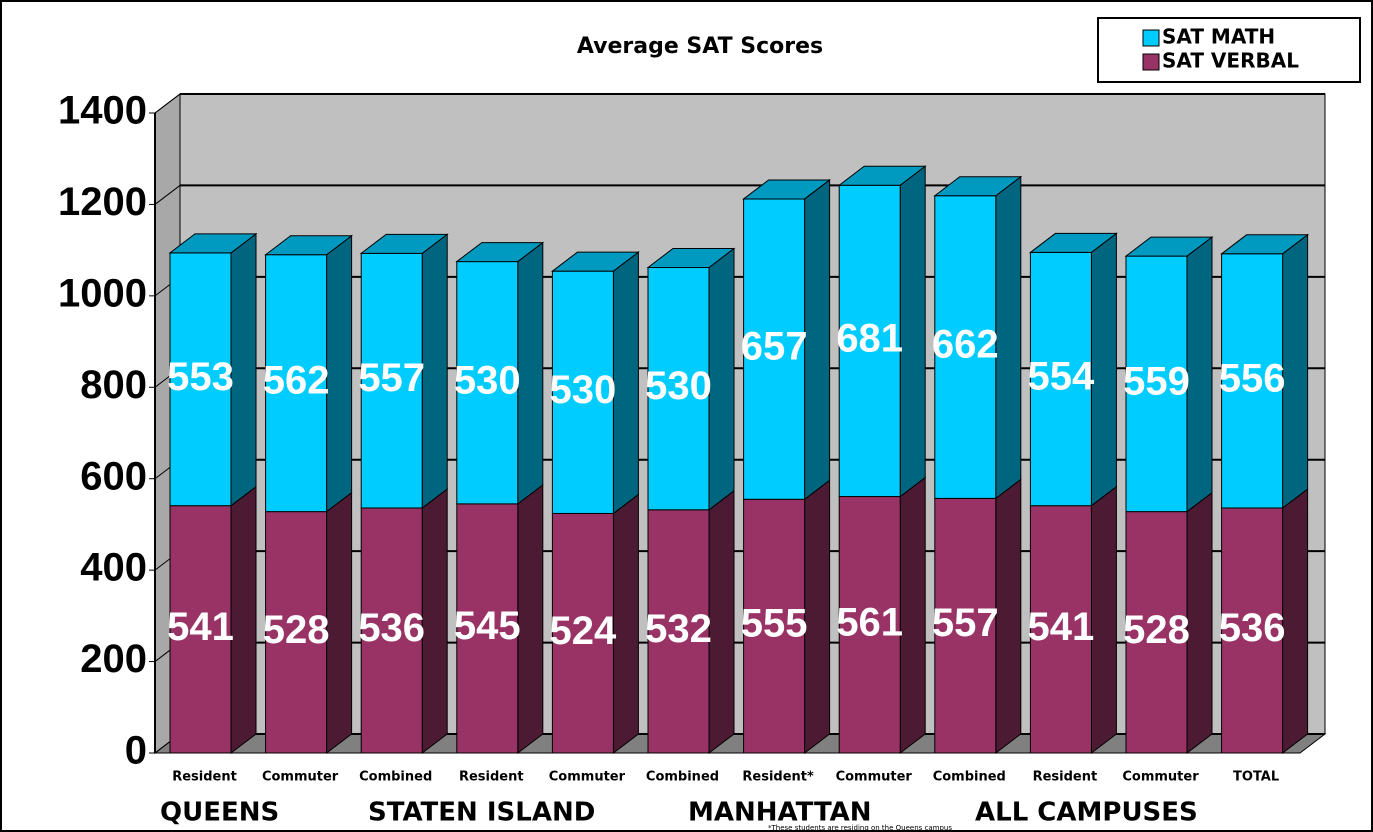 The image size is (1373, 832). Describe the element at coordinates (102, 202) in the screenshot. I see `y-tick-label: 1200` at that location.